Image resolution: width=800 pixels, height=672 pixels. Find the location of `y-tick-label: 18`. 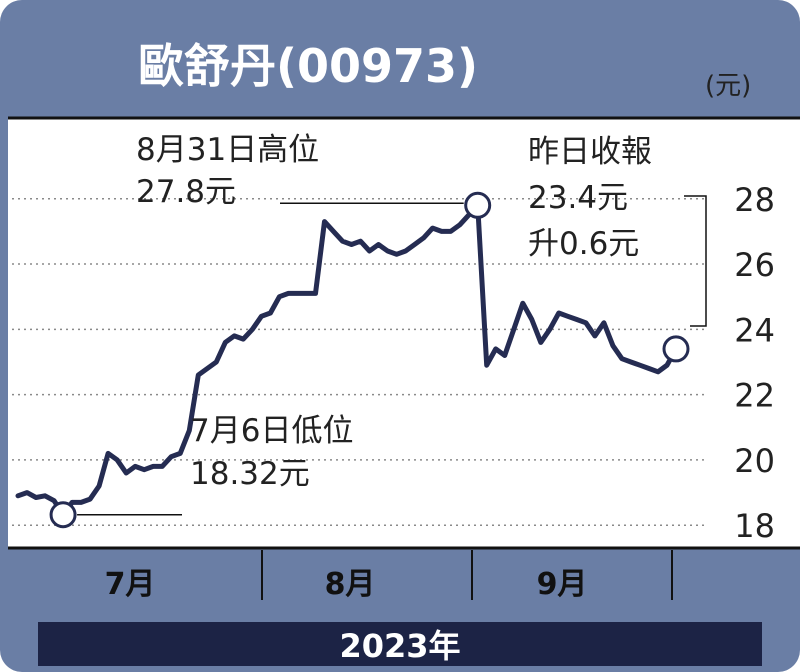

y-tick-label: 18 is located at coordinates (754, 526).